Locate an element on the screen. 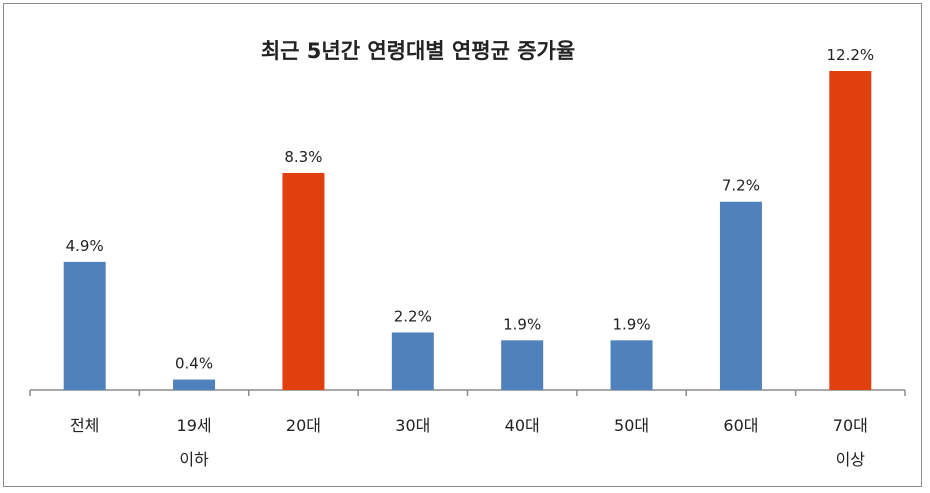 The width and height of the screenshot is (930, 493). x-tick-label: 19세 is located at coordinates (194, 425).